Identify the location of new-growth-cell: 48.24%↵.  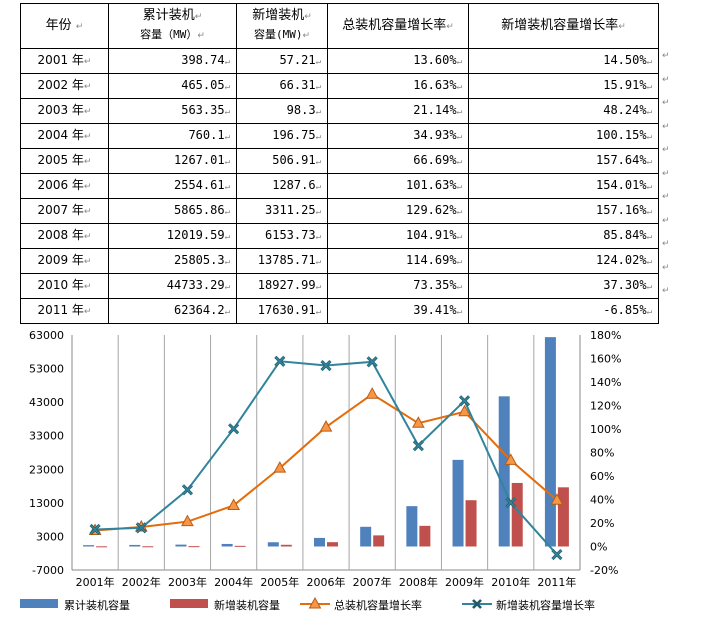
(563, 111).